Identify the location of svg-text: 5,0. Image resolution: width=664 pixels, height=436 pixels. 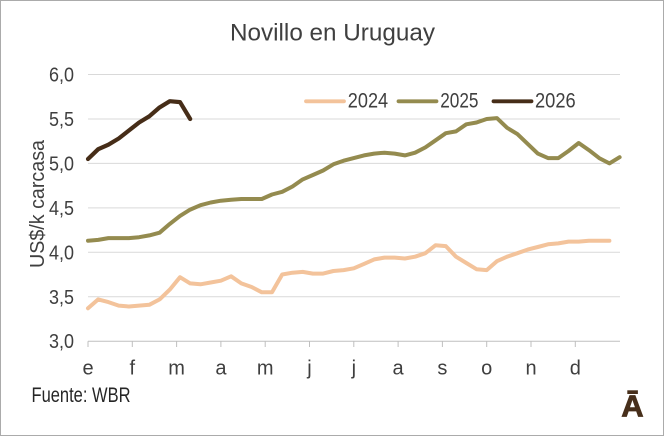
(61, 164).